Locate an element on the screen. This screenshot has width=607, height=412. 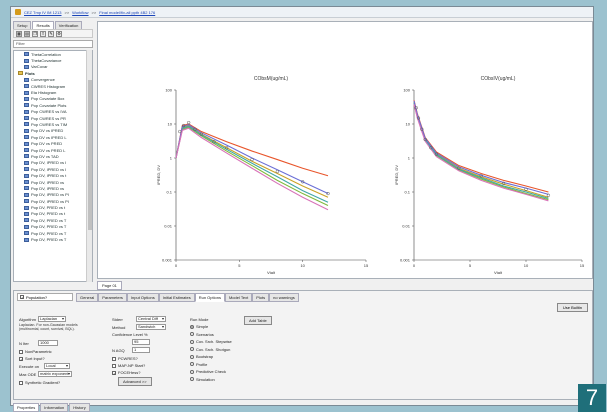
map-np-option: MAP-NP Start? is located at coordinates (128, 365).